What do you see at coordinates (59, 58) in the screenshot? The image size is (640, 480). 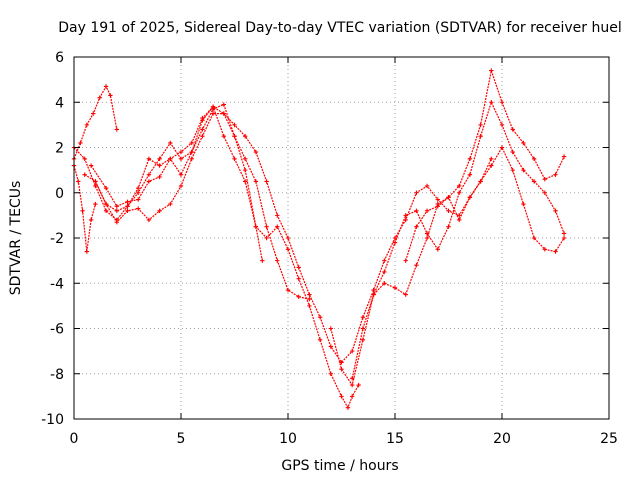 I see `y-tick-label: 6` at bounding box center [59, 58].